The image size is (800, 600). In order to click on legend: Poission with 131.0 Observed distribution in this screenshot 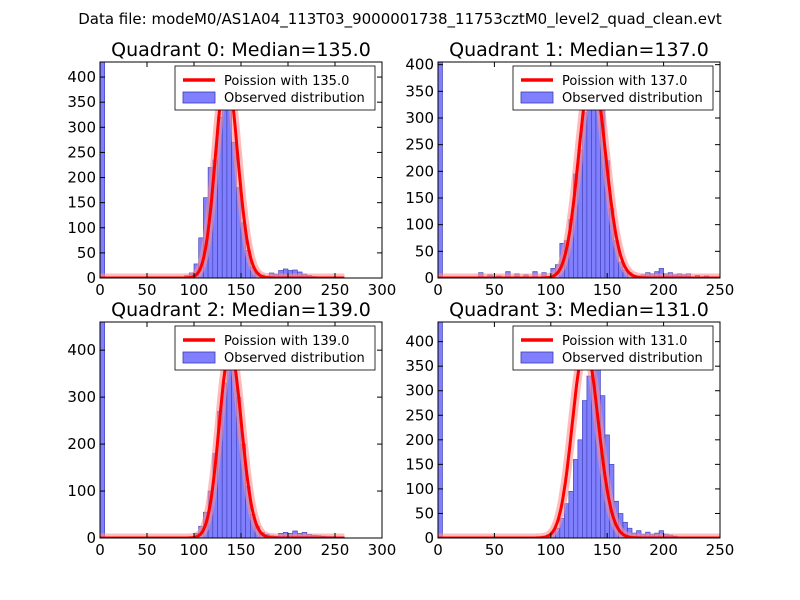, I will do `click(613, 348)`.